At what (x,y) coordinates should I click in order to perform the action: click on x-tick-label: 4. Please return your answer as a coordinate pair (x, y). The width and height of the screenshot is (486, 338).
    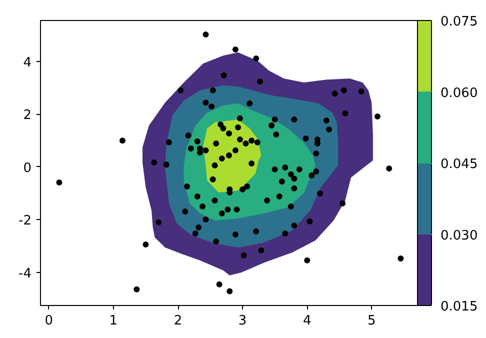
    Looking at the image, I should click on (307, 321).